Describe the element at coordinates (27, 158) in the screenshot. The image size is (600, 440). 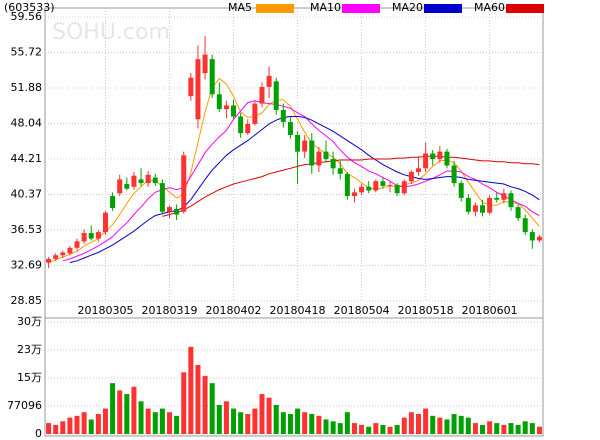
I see `y-tick-label: 44.21` at that location.